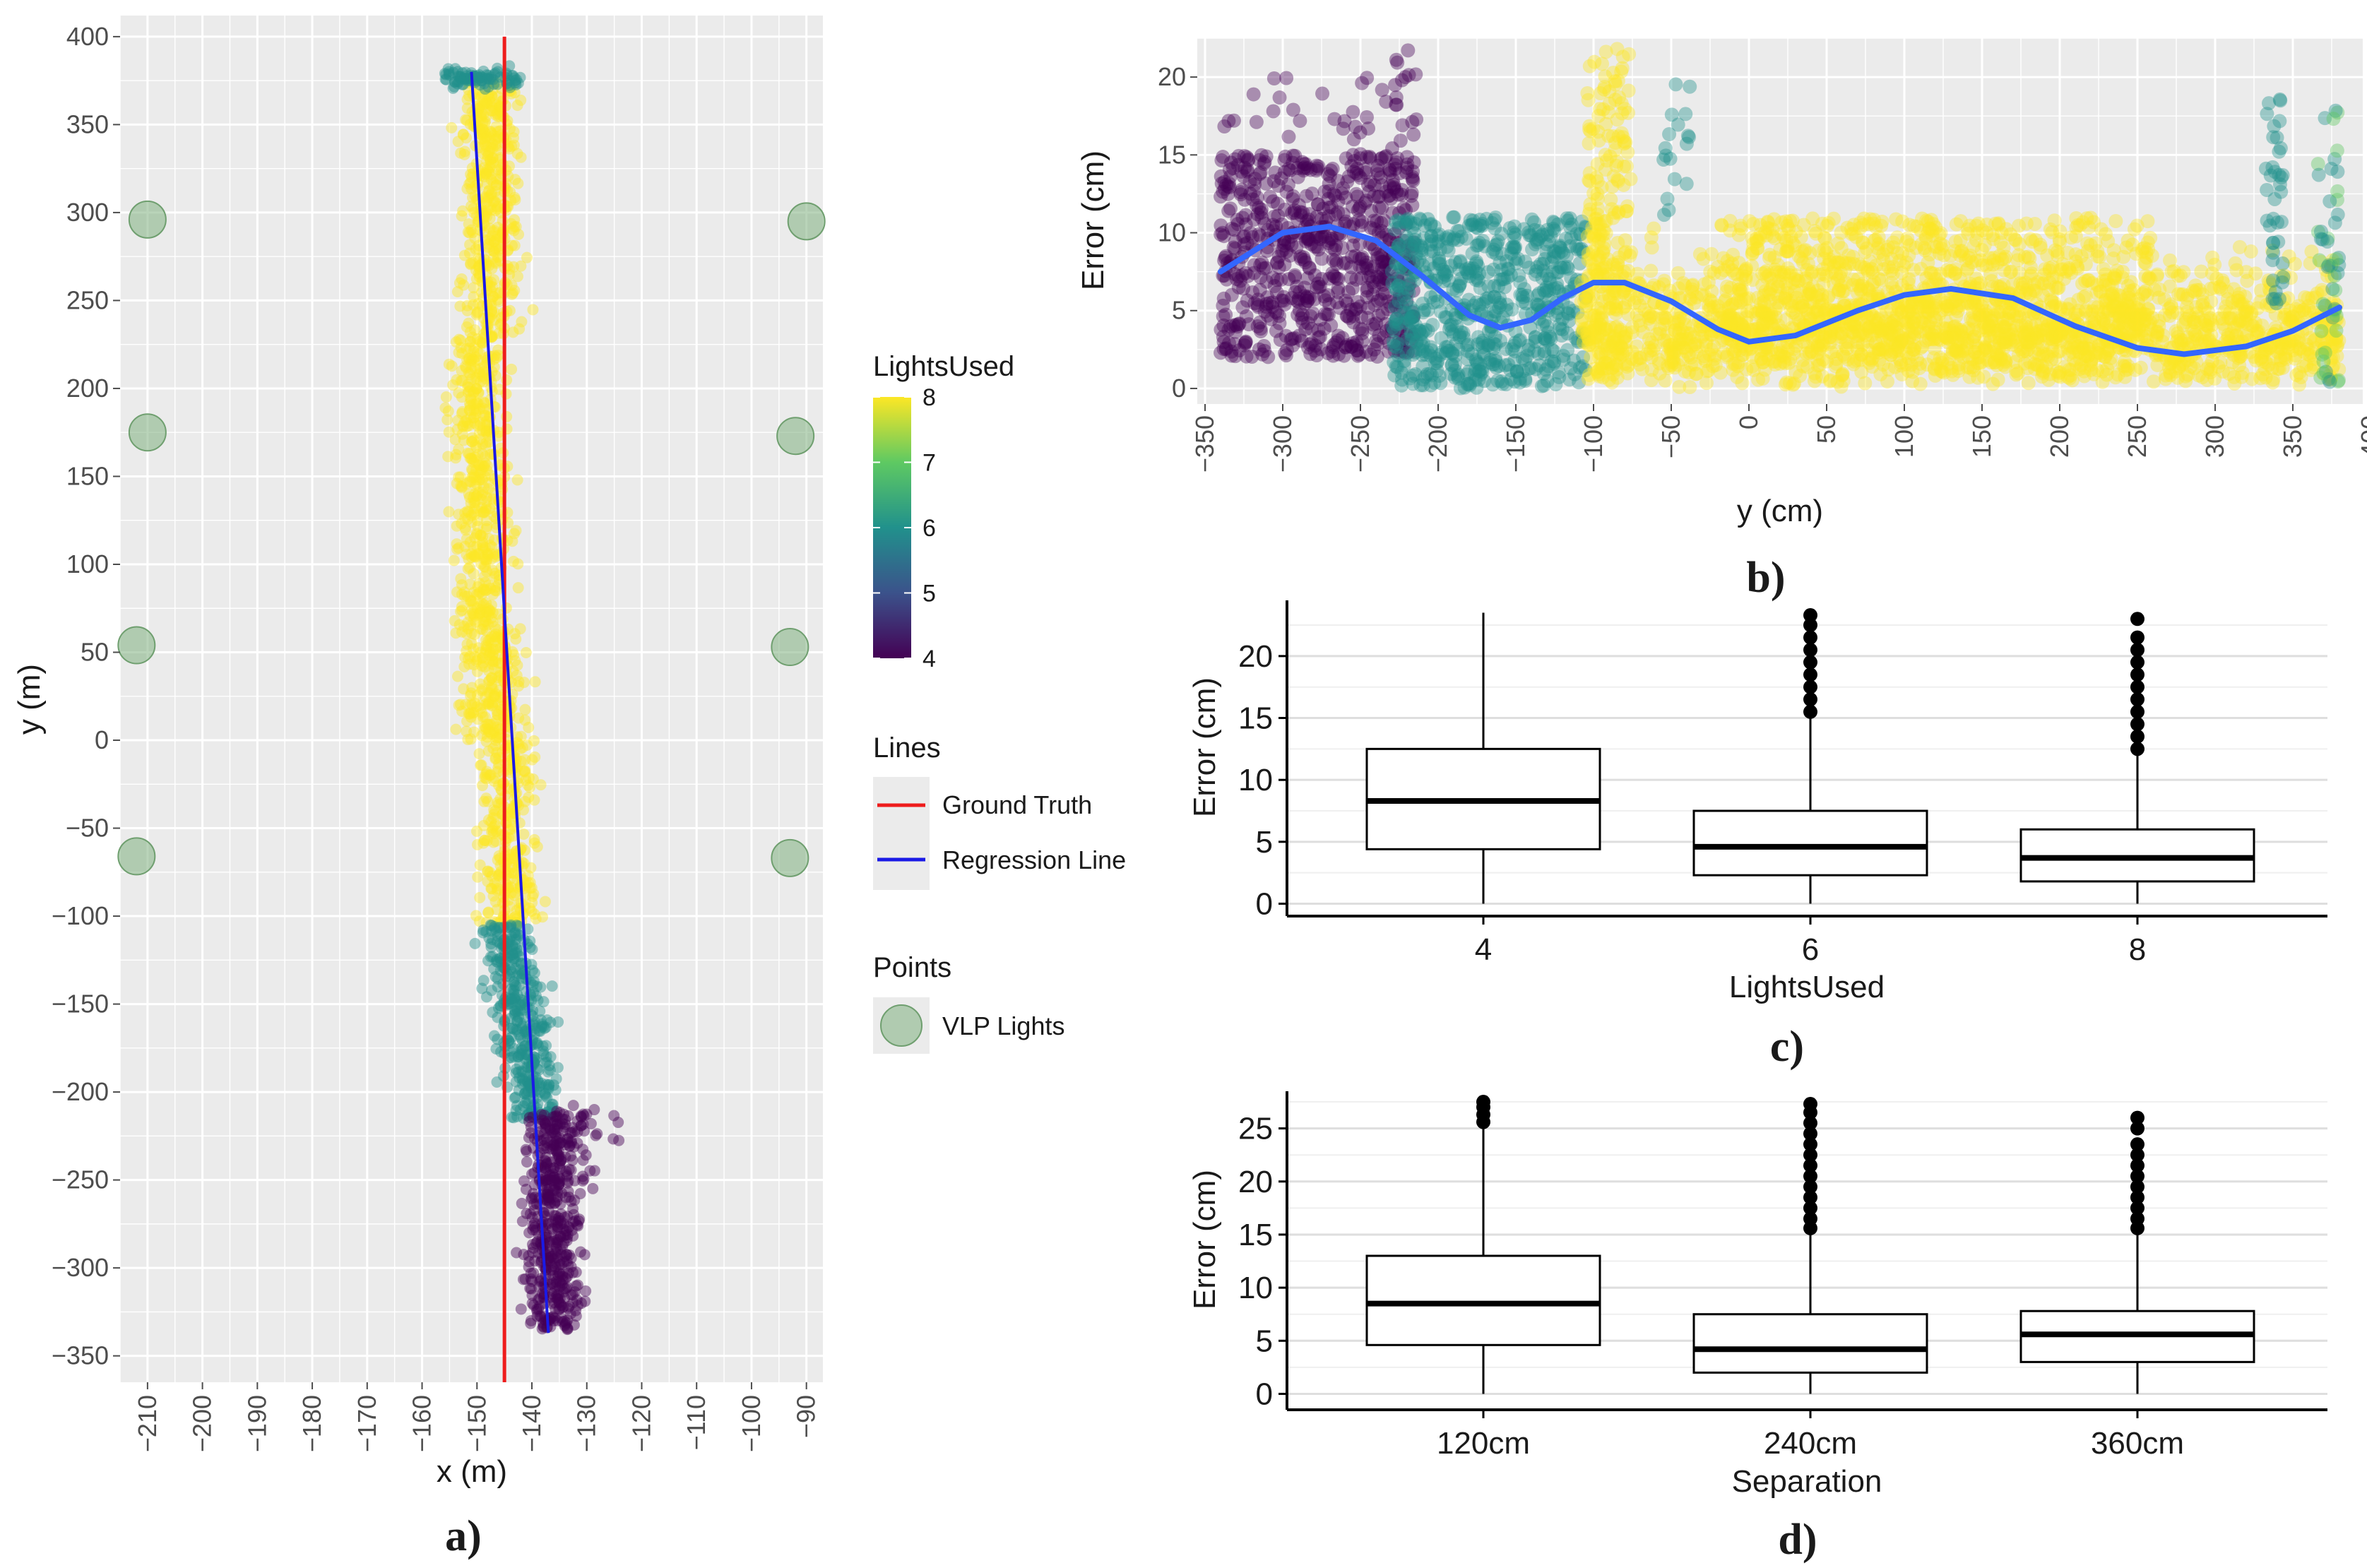  What do you see at coordinates (87, 475) in the screenshot?
I see `y-tick-label: 150` at bounding box center [87, 475].